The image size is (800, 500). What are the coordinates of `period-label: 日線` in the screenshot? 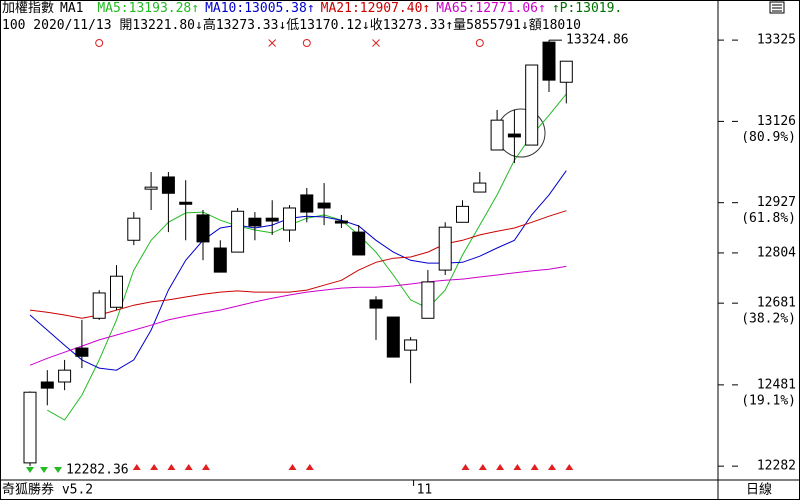 It's located at (759, 490).